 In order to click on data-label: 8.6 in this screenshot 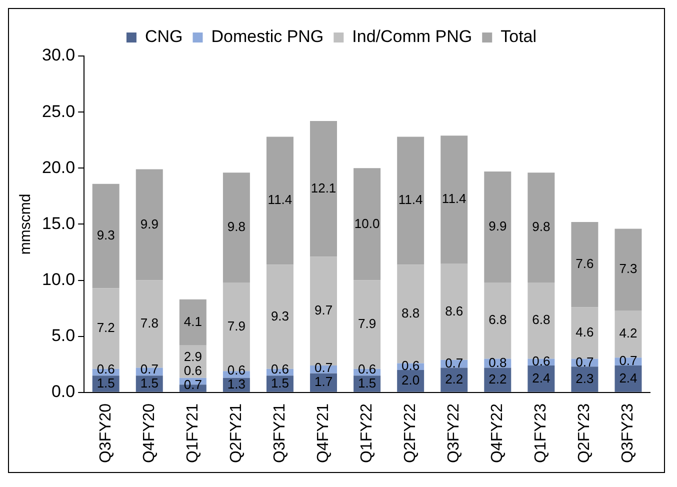, I will do `click(454, 310)`.